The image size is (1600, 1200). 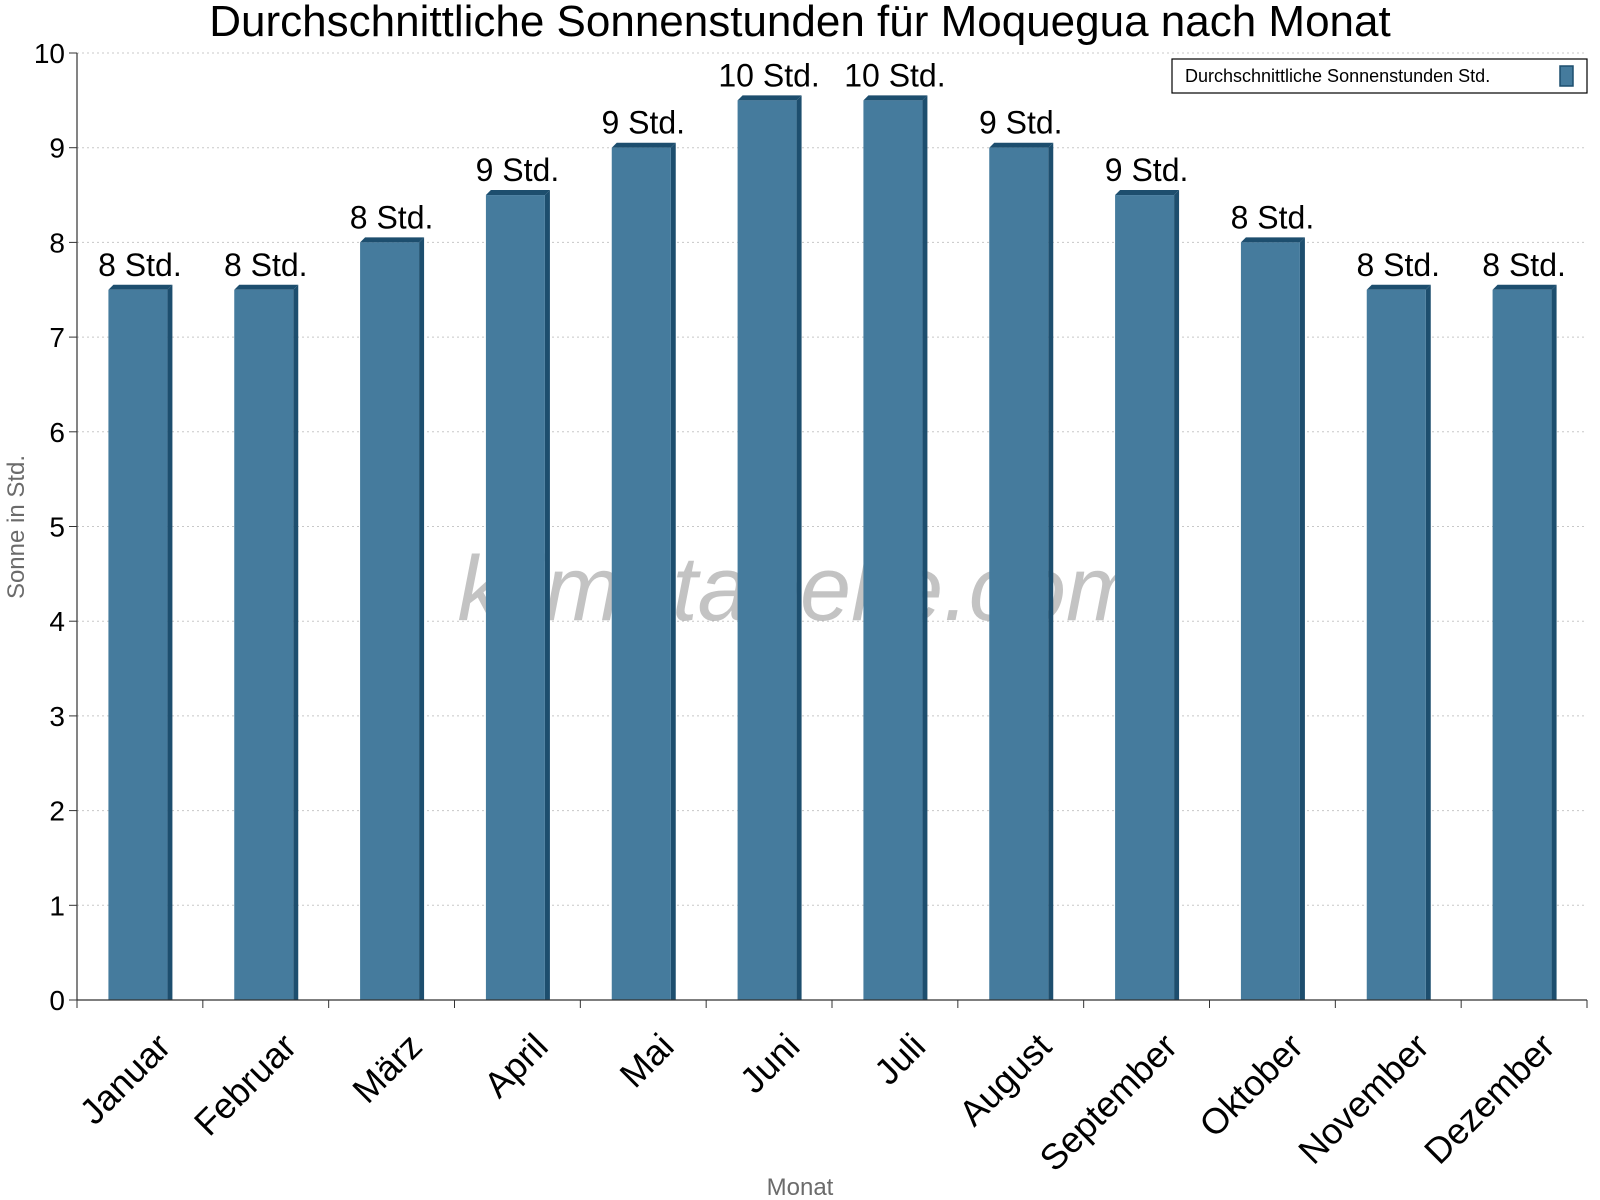 I want to click on y-tick-label: 8, so click(x=57, y=242).